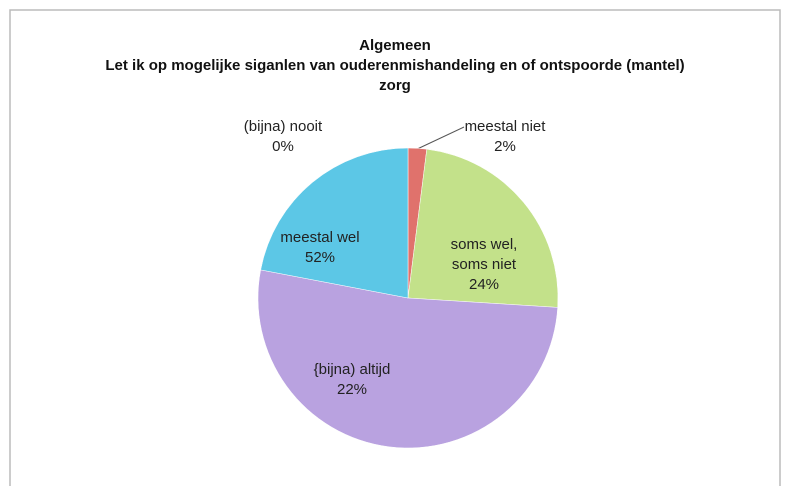 This screenshot has width=791, height=486. What do you see at coordinates (505, 146) in the screenshot?
I see `slice-value: 2%` at bounding box center [505, 146].